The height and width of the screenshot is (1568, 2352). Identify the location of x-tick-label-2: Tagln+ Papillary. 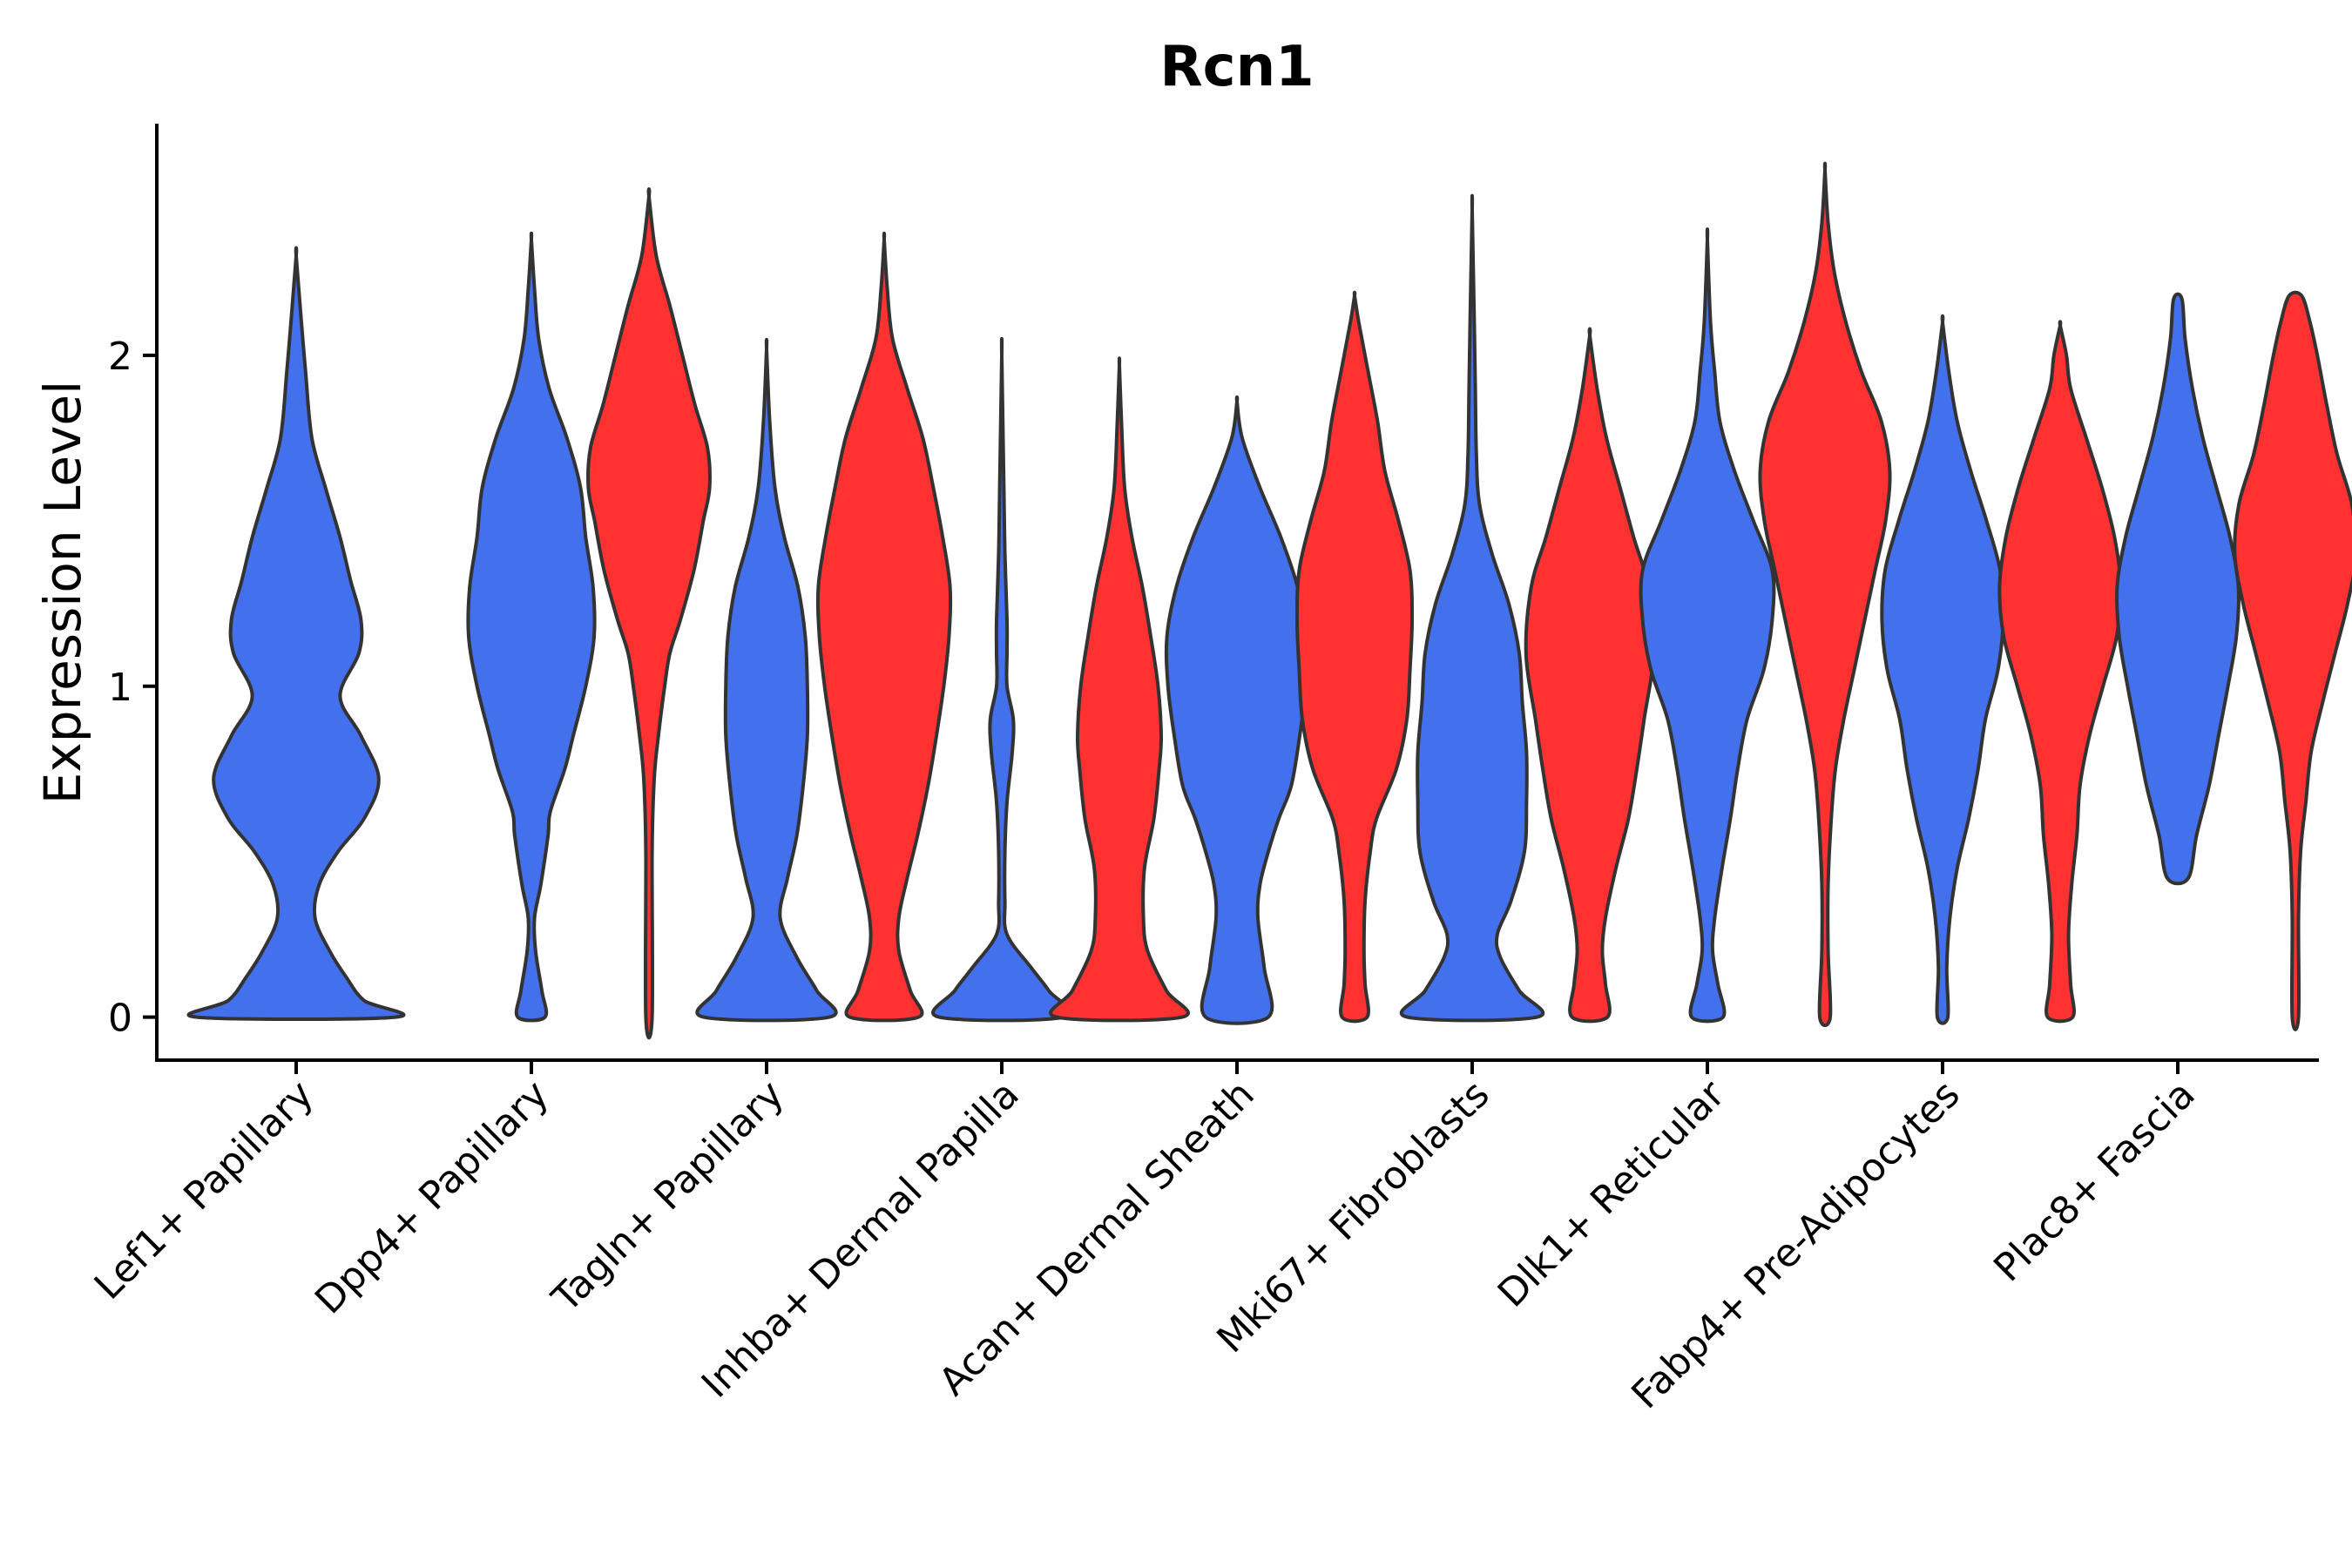
(668, 1196).